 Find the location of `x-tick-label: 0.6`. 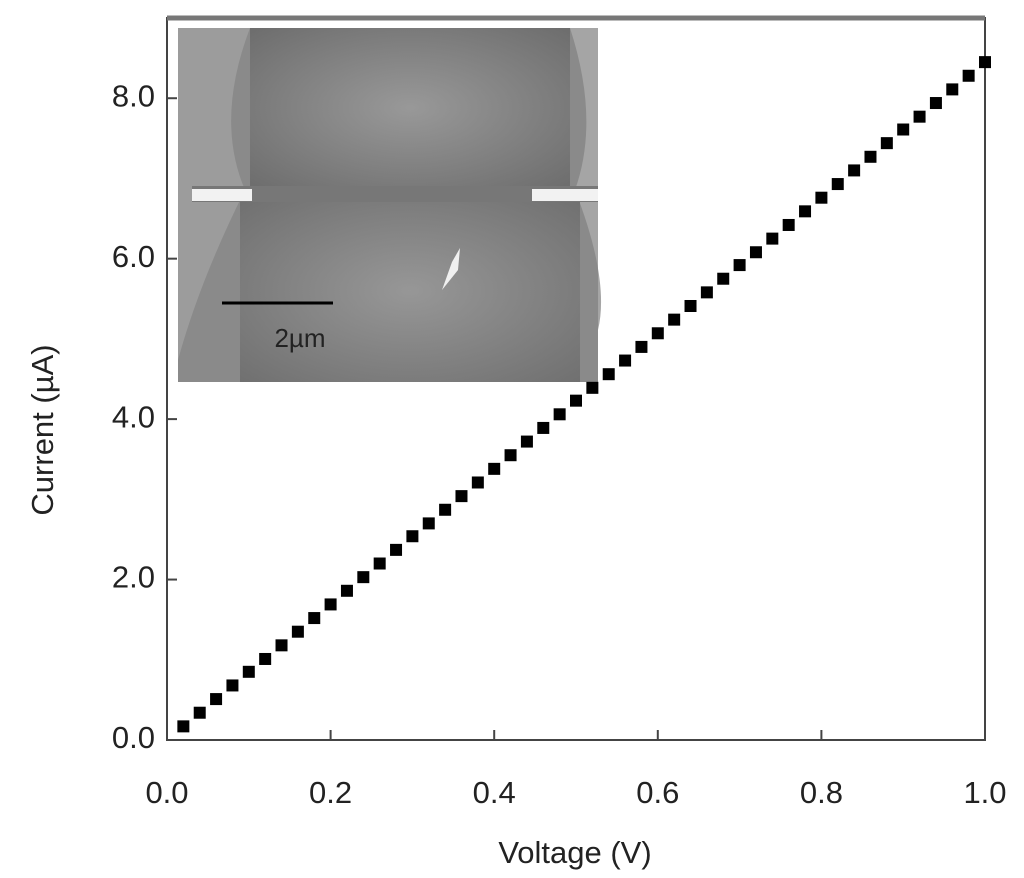

x-tick-label: 0.6 is located at coordinates (657, 792).